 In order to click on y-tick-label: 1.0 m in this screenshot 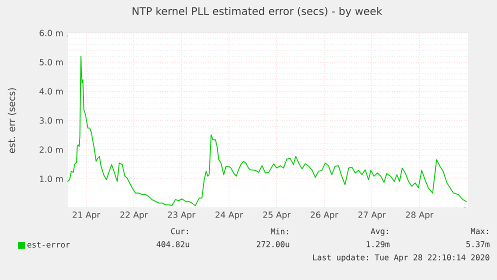, I will do `click(51, 179)`.